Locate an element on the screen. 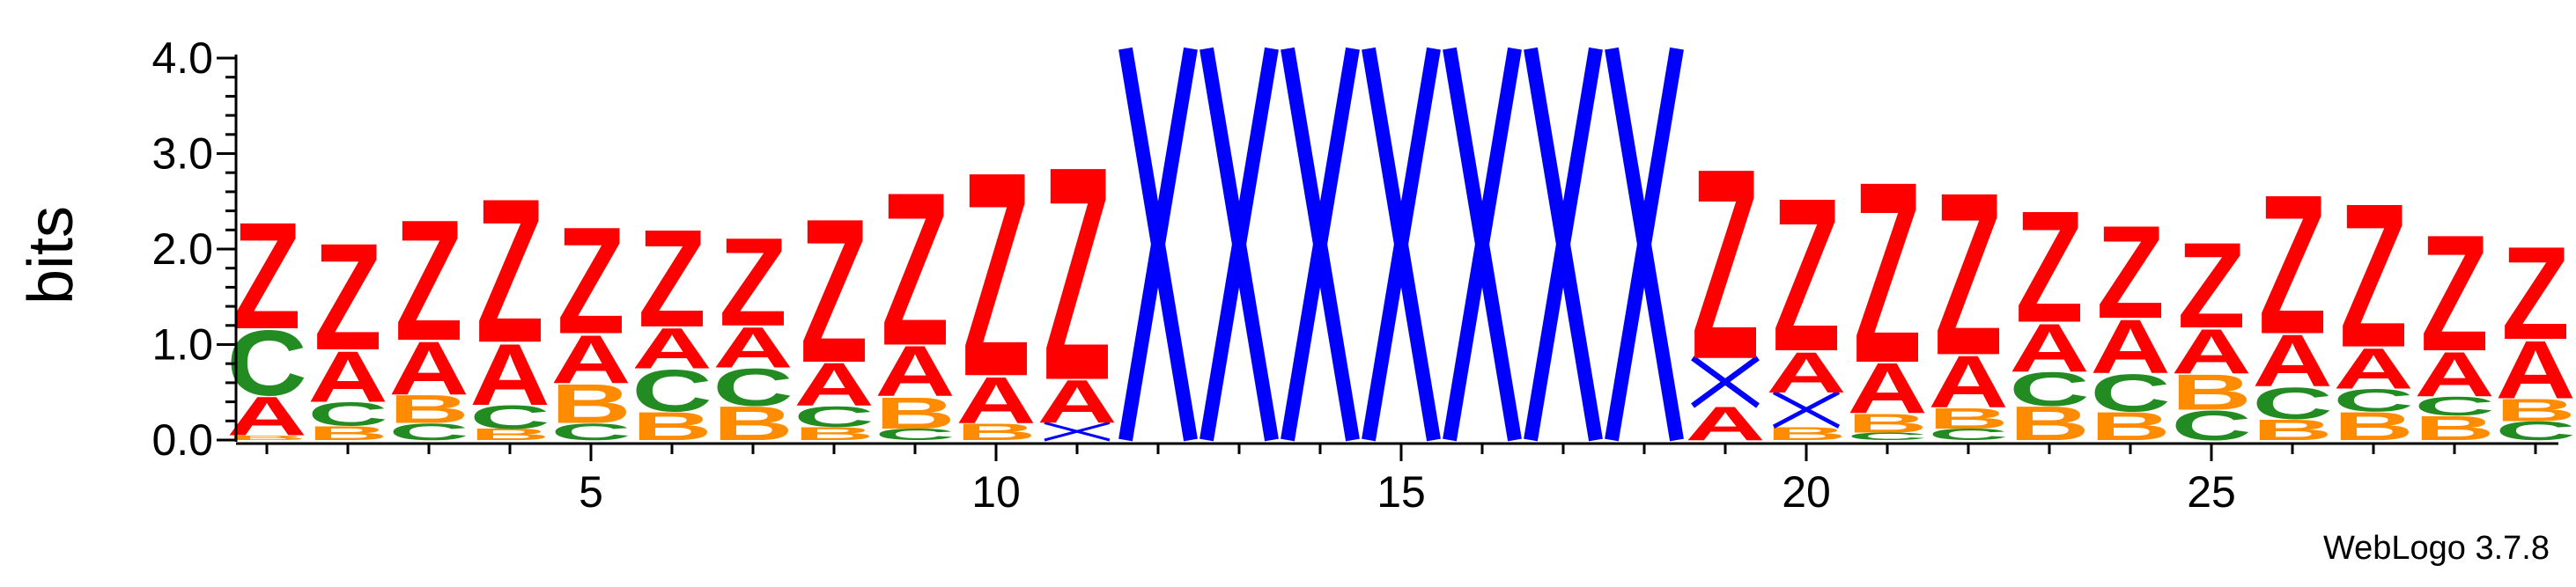 The width and height of the screenshot is (2576, 587). letter-B-pos-20: B is located at coordinates (1806, 434).